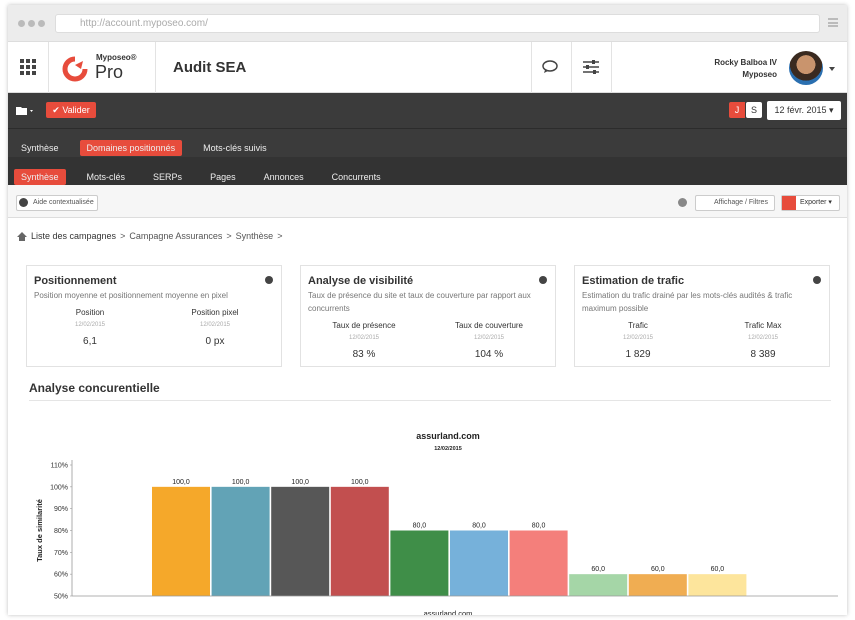 This screenshot has height=620, width=855. Describe the element at coordinates (59, 487) in the screenshot. I see `y-tick-label: 100%` at that location.